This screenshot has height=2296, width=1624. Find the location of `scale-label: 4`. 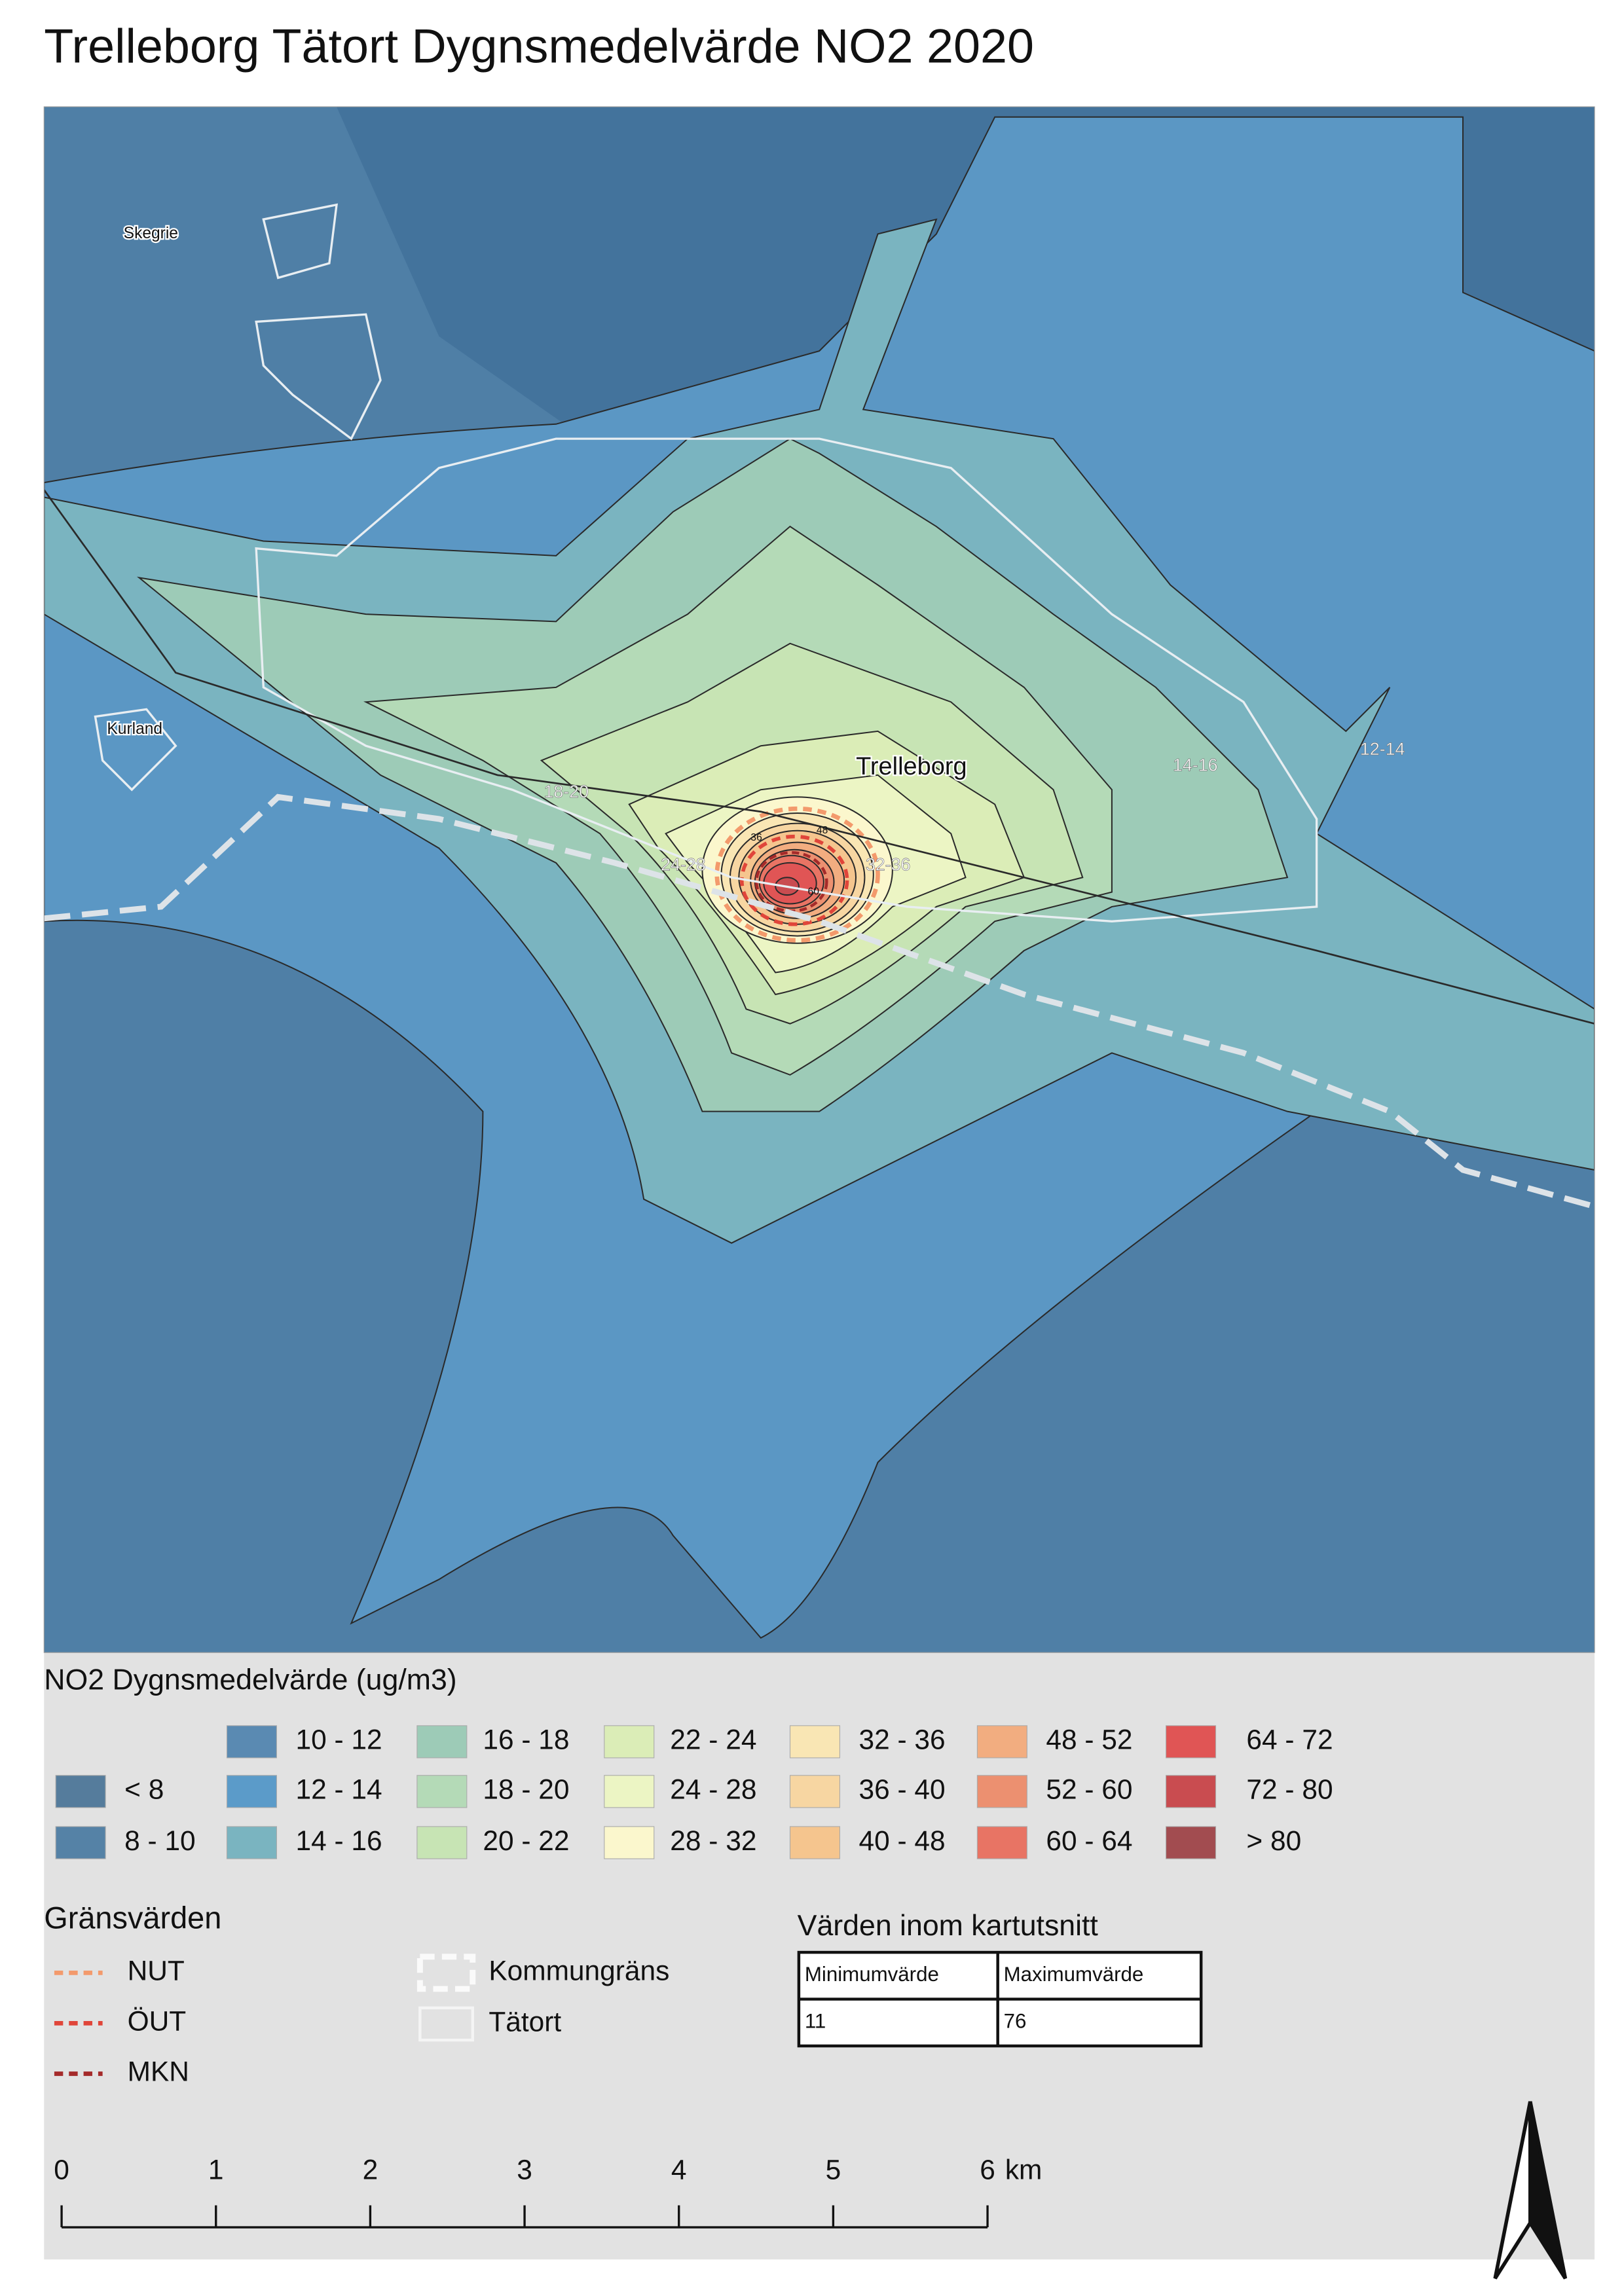

scale-label: 4 is located at coordinates (679, 2169).